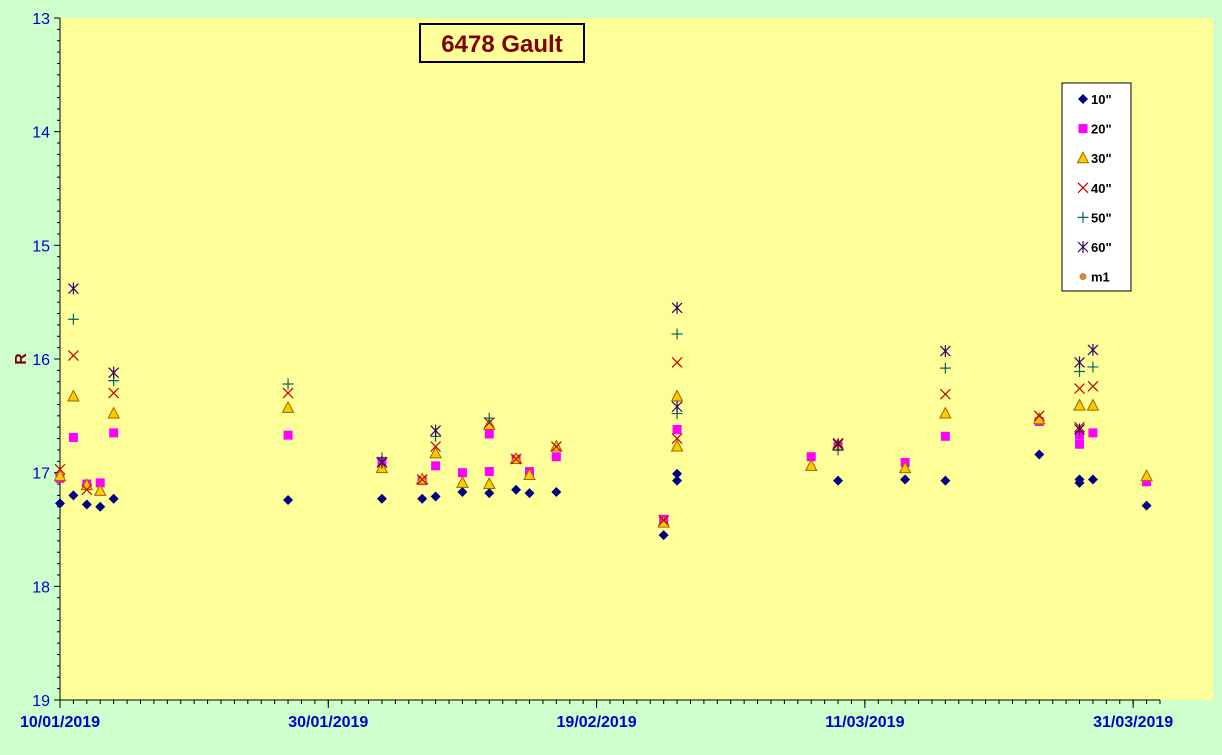 The width and height of the screenshot is (1222, 755). Describe the element at coordinates (41, 360) in the screenshot. I see `y-tick-label: 16` at that location.